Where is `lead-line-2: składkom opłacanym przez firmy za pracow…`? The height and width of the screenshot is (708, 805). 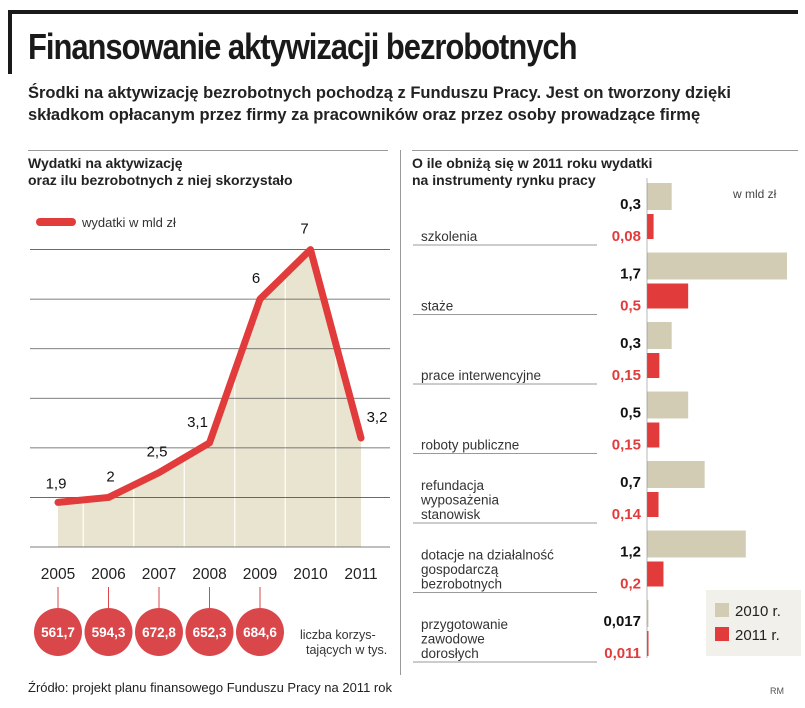 lead-line-2: składkom opłacanym przez firmy za pracow… is located at coordinates (364, 115).